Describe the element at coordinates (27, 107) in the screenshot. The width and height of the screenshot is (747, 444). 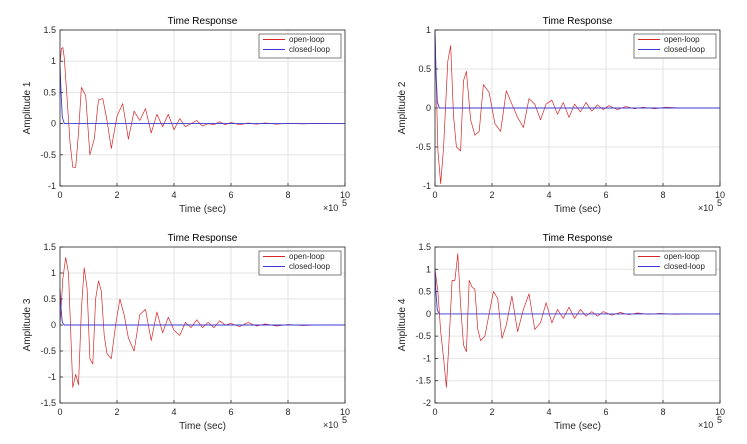
I see `y-axis-label: Amplitude 1` at that location.